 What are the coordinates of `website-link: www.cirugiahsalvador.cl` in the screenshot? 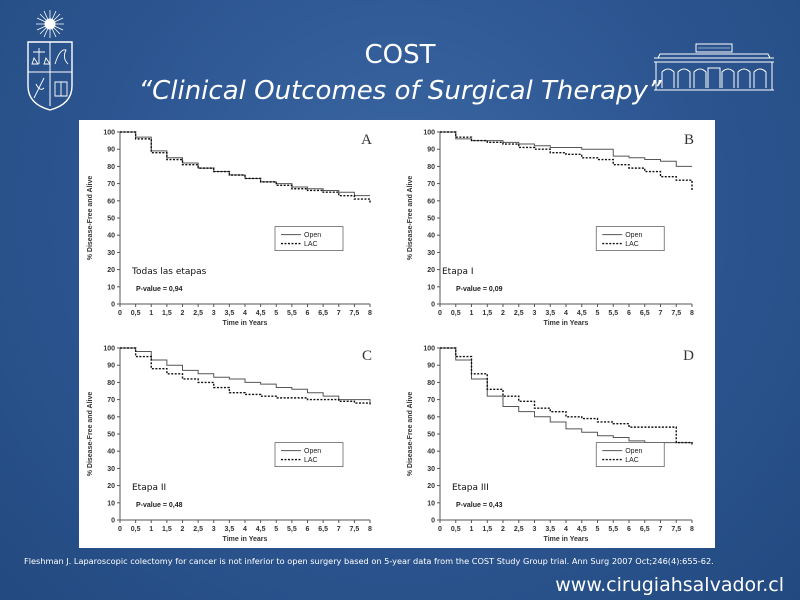 It's located at (669, 585).